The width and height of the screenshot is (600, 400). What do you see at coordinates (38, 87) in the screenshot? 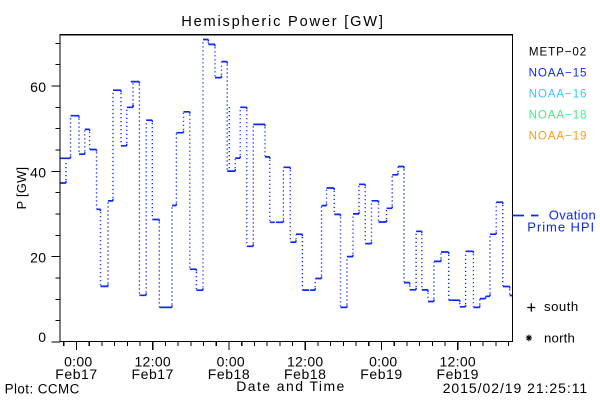
I see `svg-text: 60` at bounding box center [38, 87].